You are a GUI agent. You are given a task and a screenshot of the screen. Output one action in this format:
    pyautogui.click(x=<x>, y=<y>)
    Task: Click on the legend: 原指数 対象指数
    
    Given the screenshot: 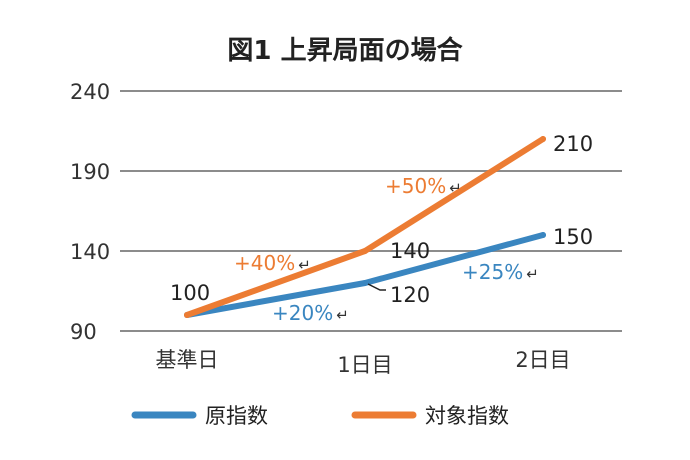 What is the action you would take?
    pyautogui.click(x=320, y=416)
    